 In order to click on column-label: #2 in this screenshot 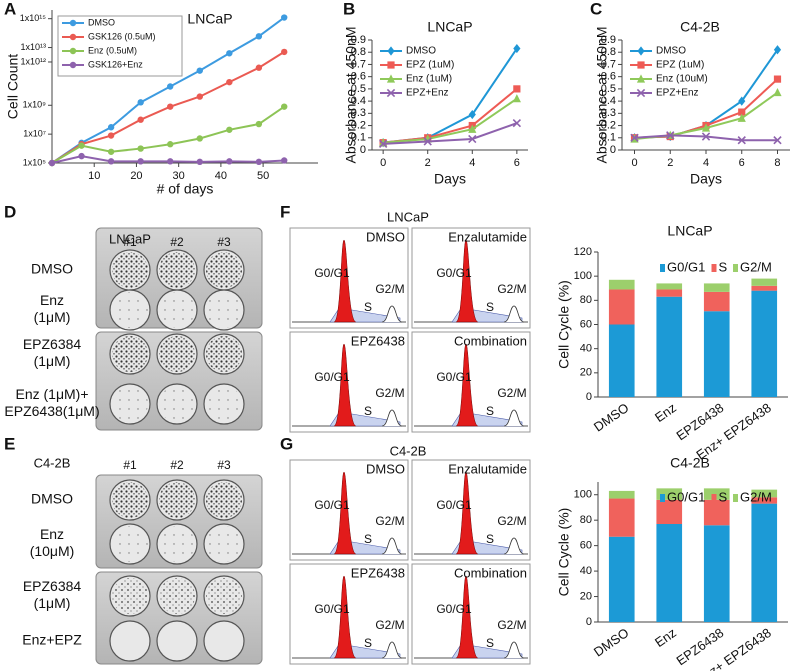, I will do `click(177, 465)`.